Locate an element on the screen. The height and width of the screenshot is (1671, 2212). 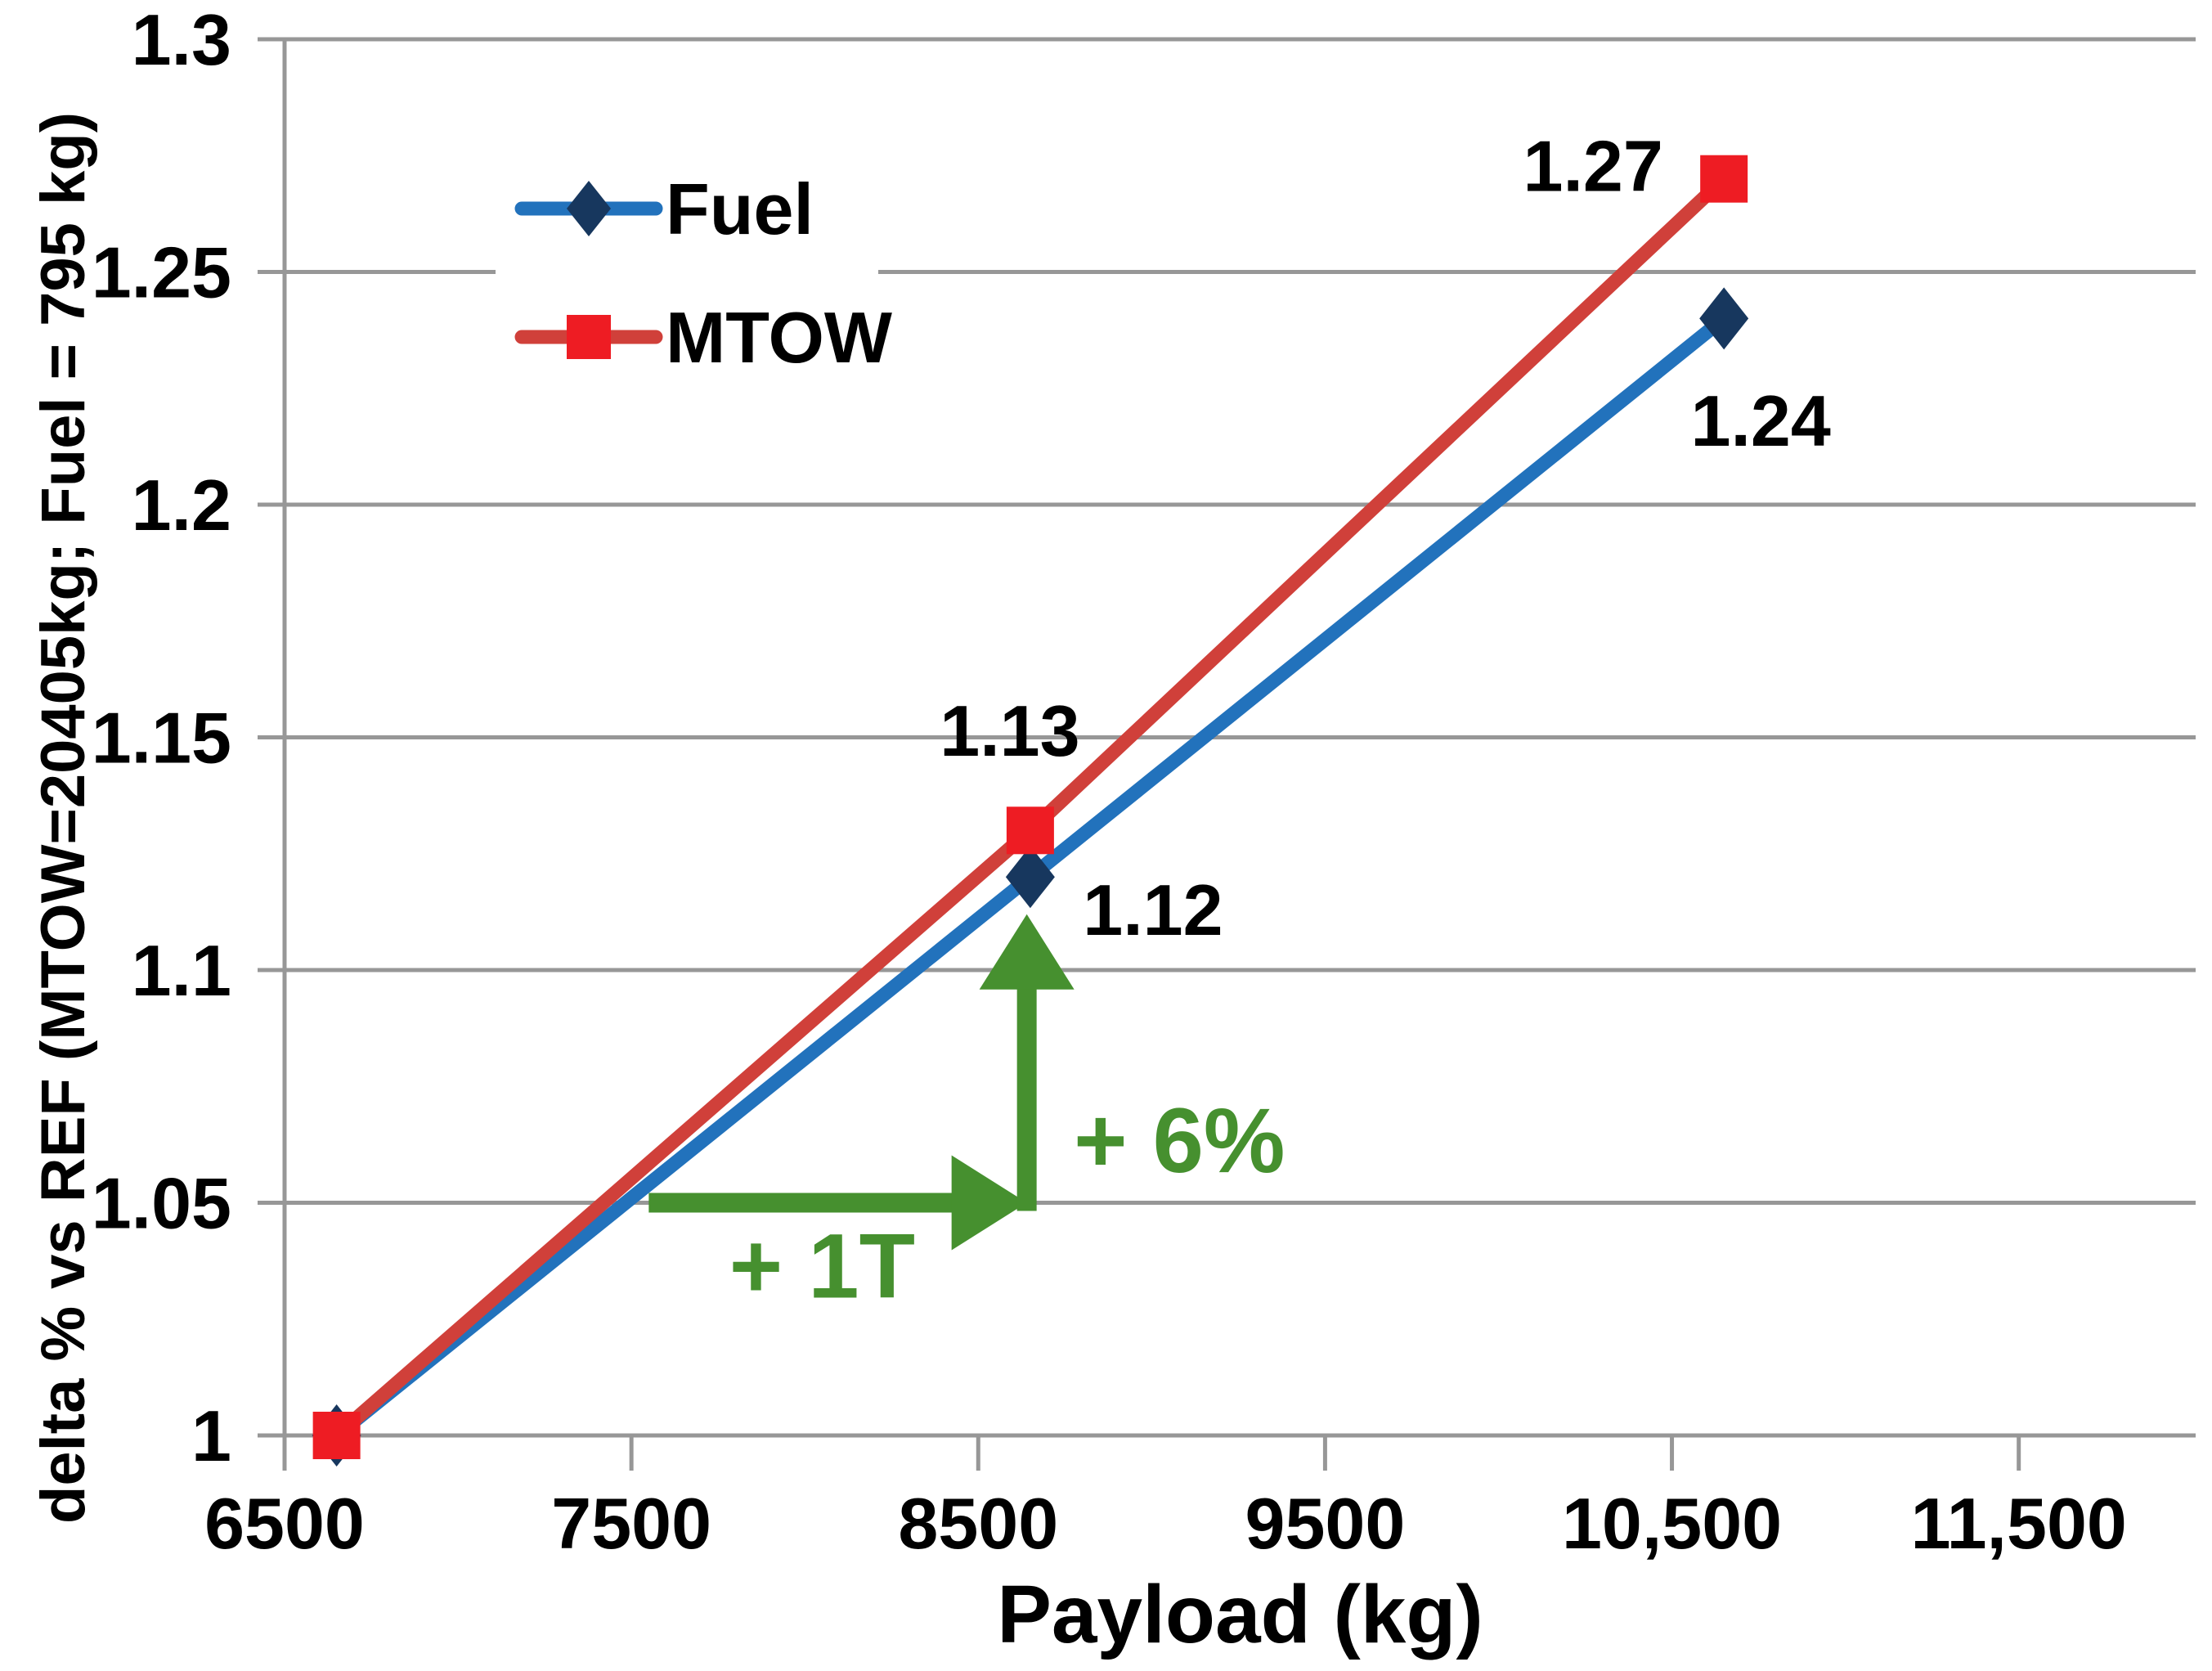
x-tick-label: 7500 is located at coordinates (631, 1523).